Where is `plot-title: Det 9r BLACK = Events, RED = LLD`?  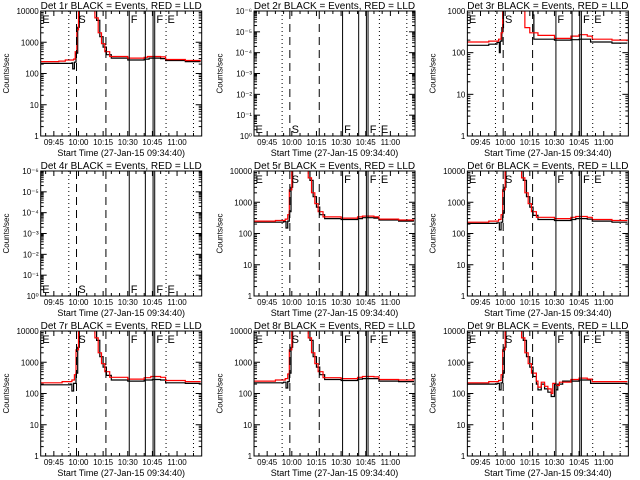
plot-title: Det 9r BLACK = Events, RED = LLD is located at coordinates (547, 326).